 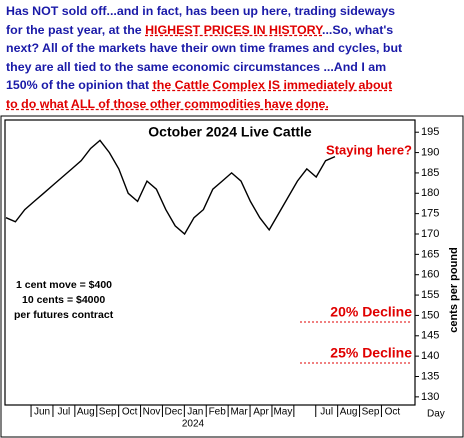 I want to click on x-tick-label: May, so click(x=282, y=412).